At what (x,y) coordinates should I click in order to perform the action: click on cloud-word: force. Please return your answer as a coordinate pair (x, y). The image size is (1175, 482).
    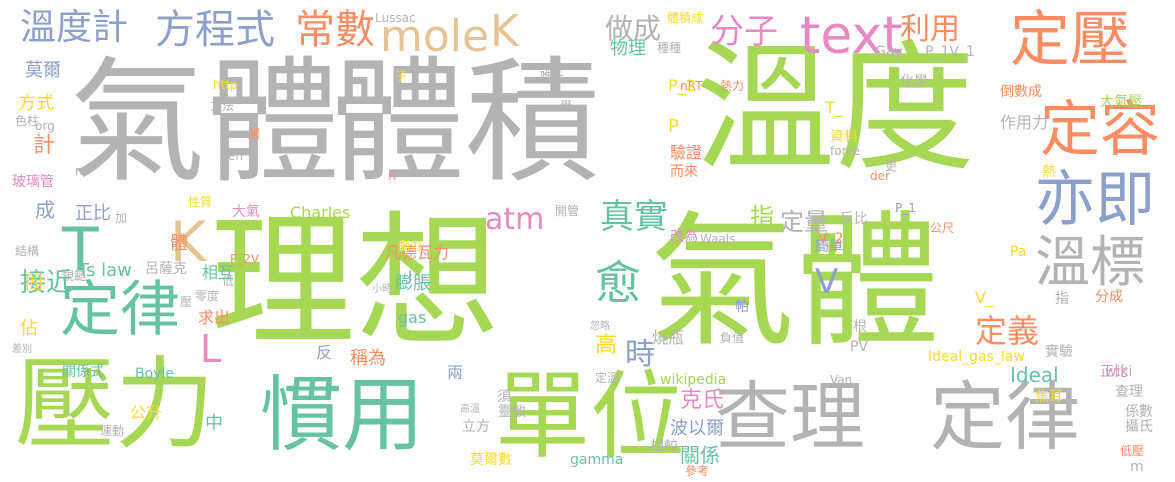
    Looking at the image, I should click on (845, 151).